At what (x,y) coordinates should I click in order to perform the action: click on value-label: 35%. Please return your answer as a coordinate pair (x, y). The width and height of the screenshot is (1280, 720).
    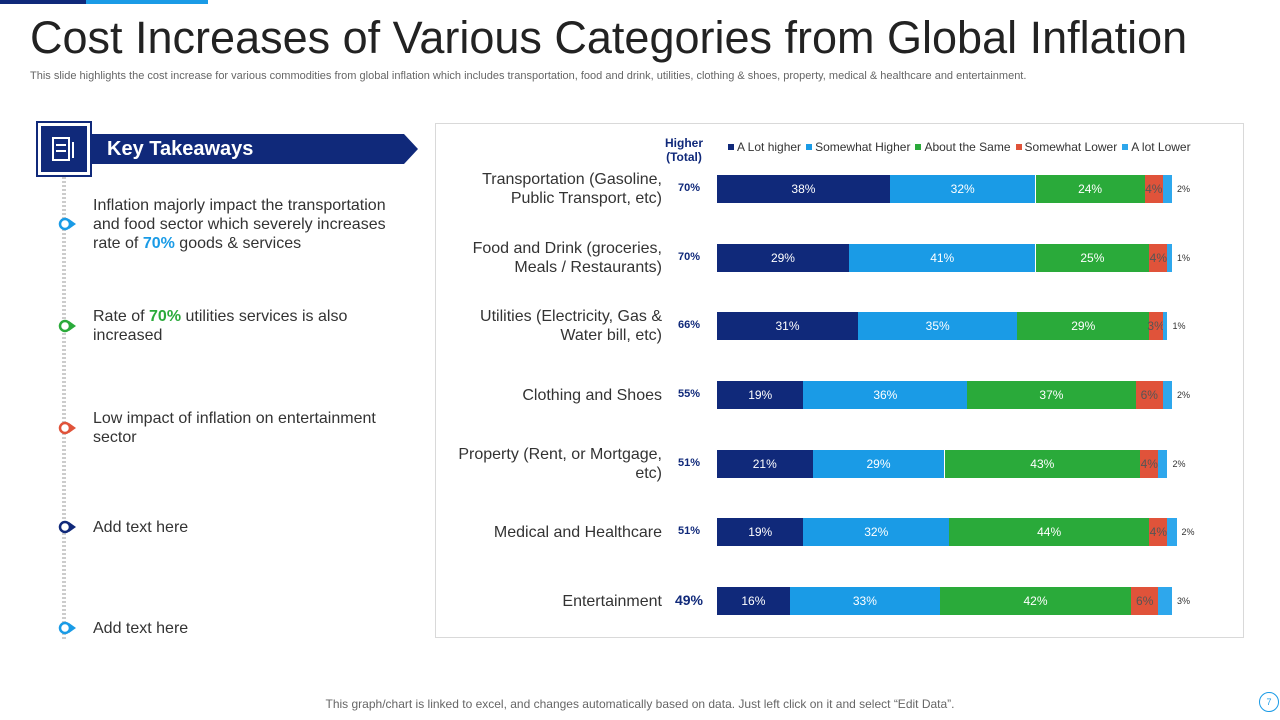
    Looking at the image, I should click on (937, 326).